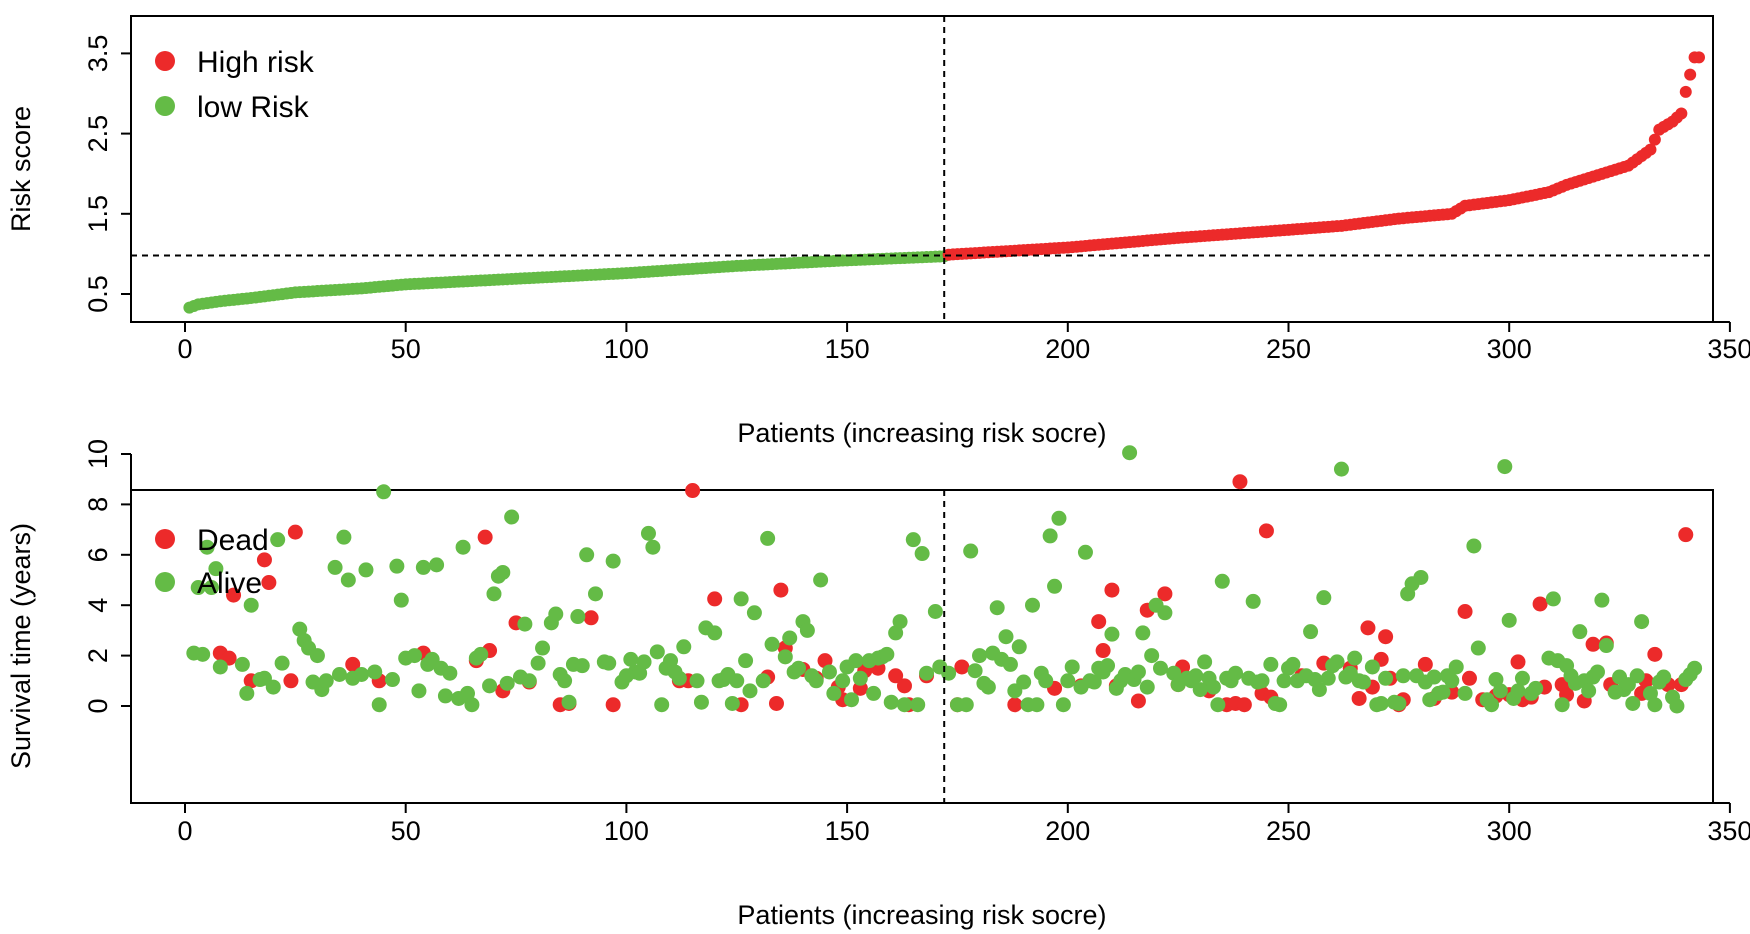  I want to click on x-tick-label: 150, so click(847, 831).